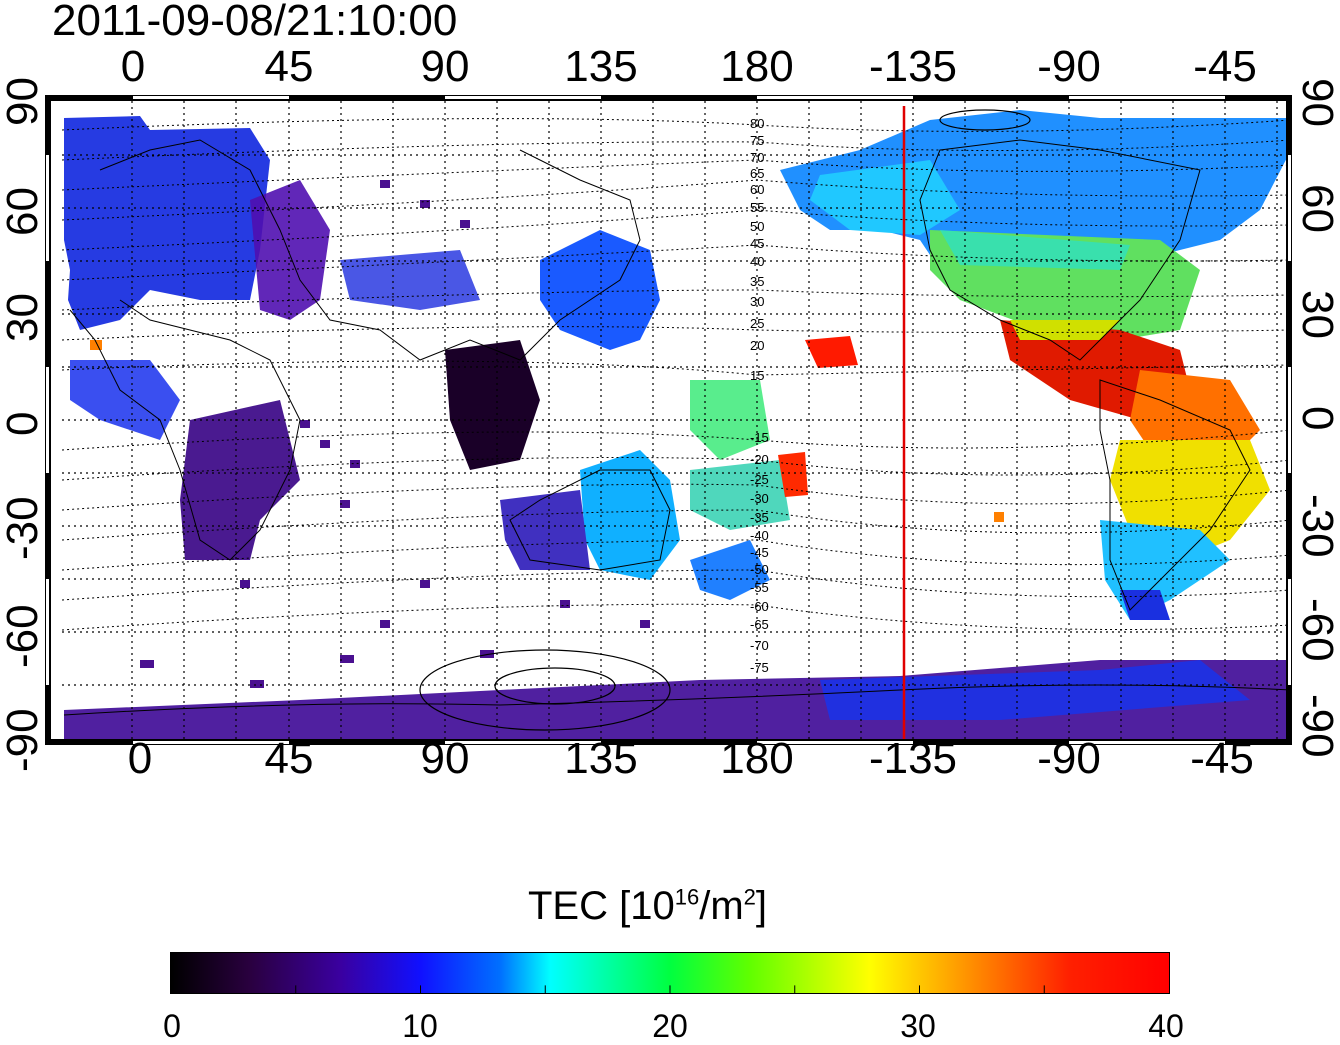 This screenshot has width=1340, height=1045. Describe the element at coordinates (410, 280) in the screenshot. I see `tec-region-mongolia` at that location.